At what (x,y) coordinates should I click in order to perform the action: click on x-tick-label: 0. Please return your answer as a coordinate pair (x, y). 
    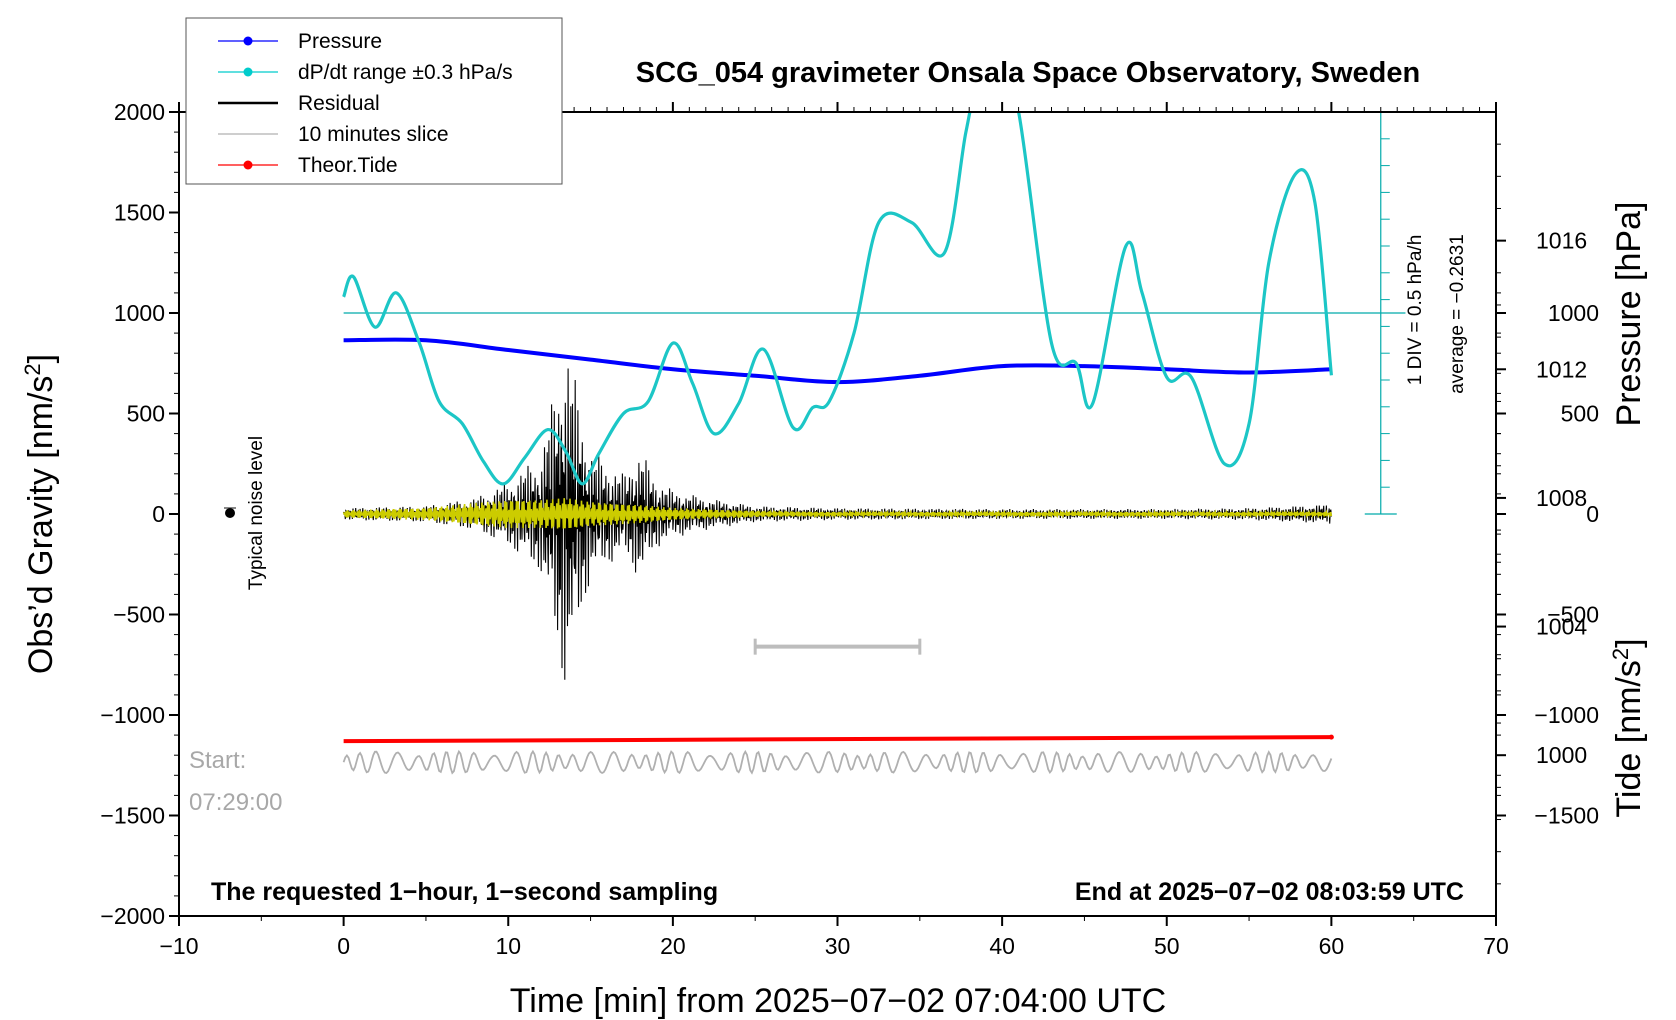
    Looking at the image, I should click on (343, 946).